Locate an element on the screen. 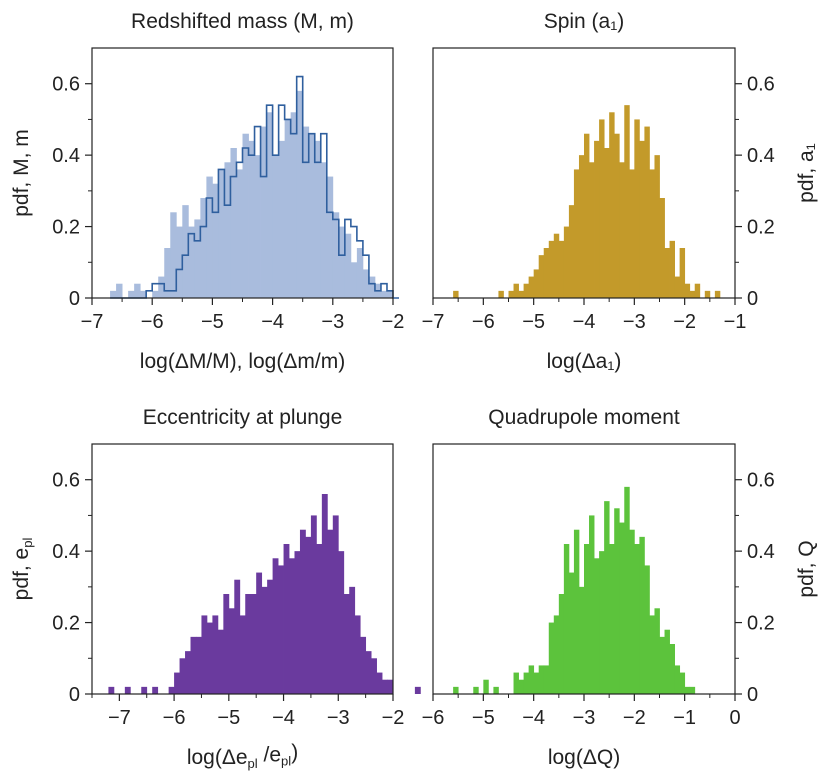 This screenshot has height=777, width=822. ecc-xtick-label-3: −4 is located at coordinates (283, 718).